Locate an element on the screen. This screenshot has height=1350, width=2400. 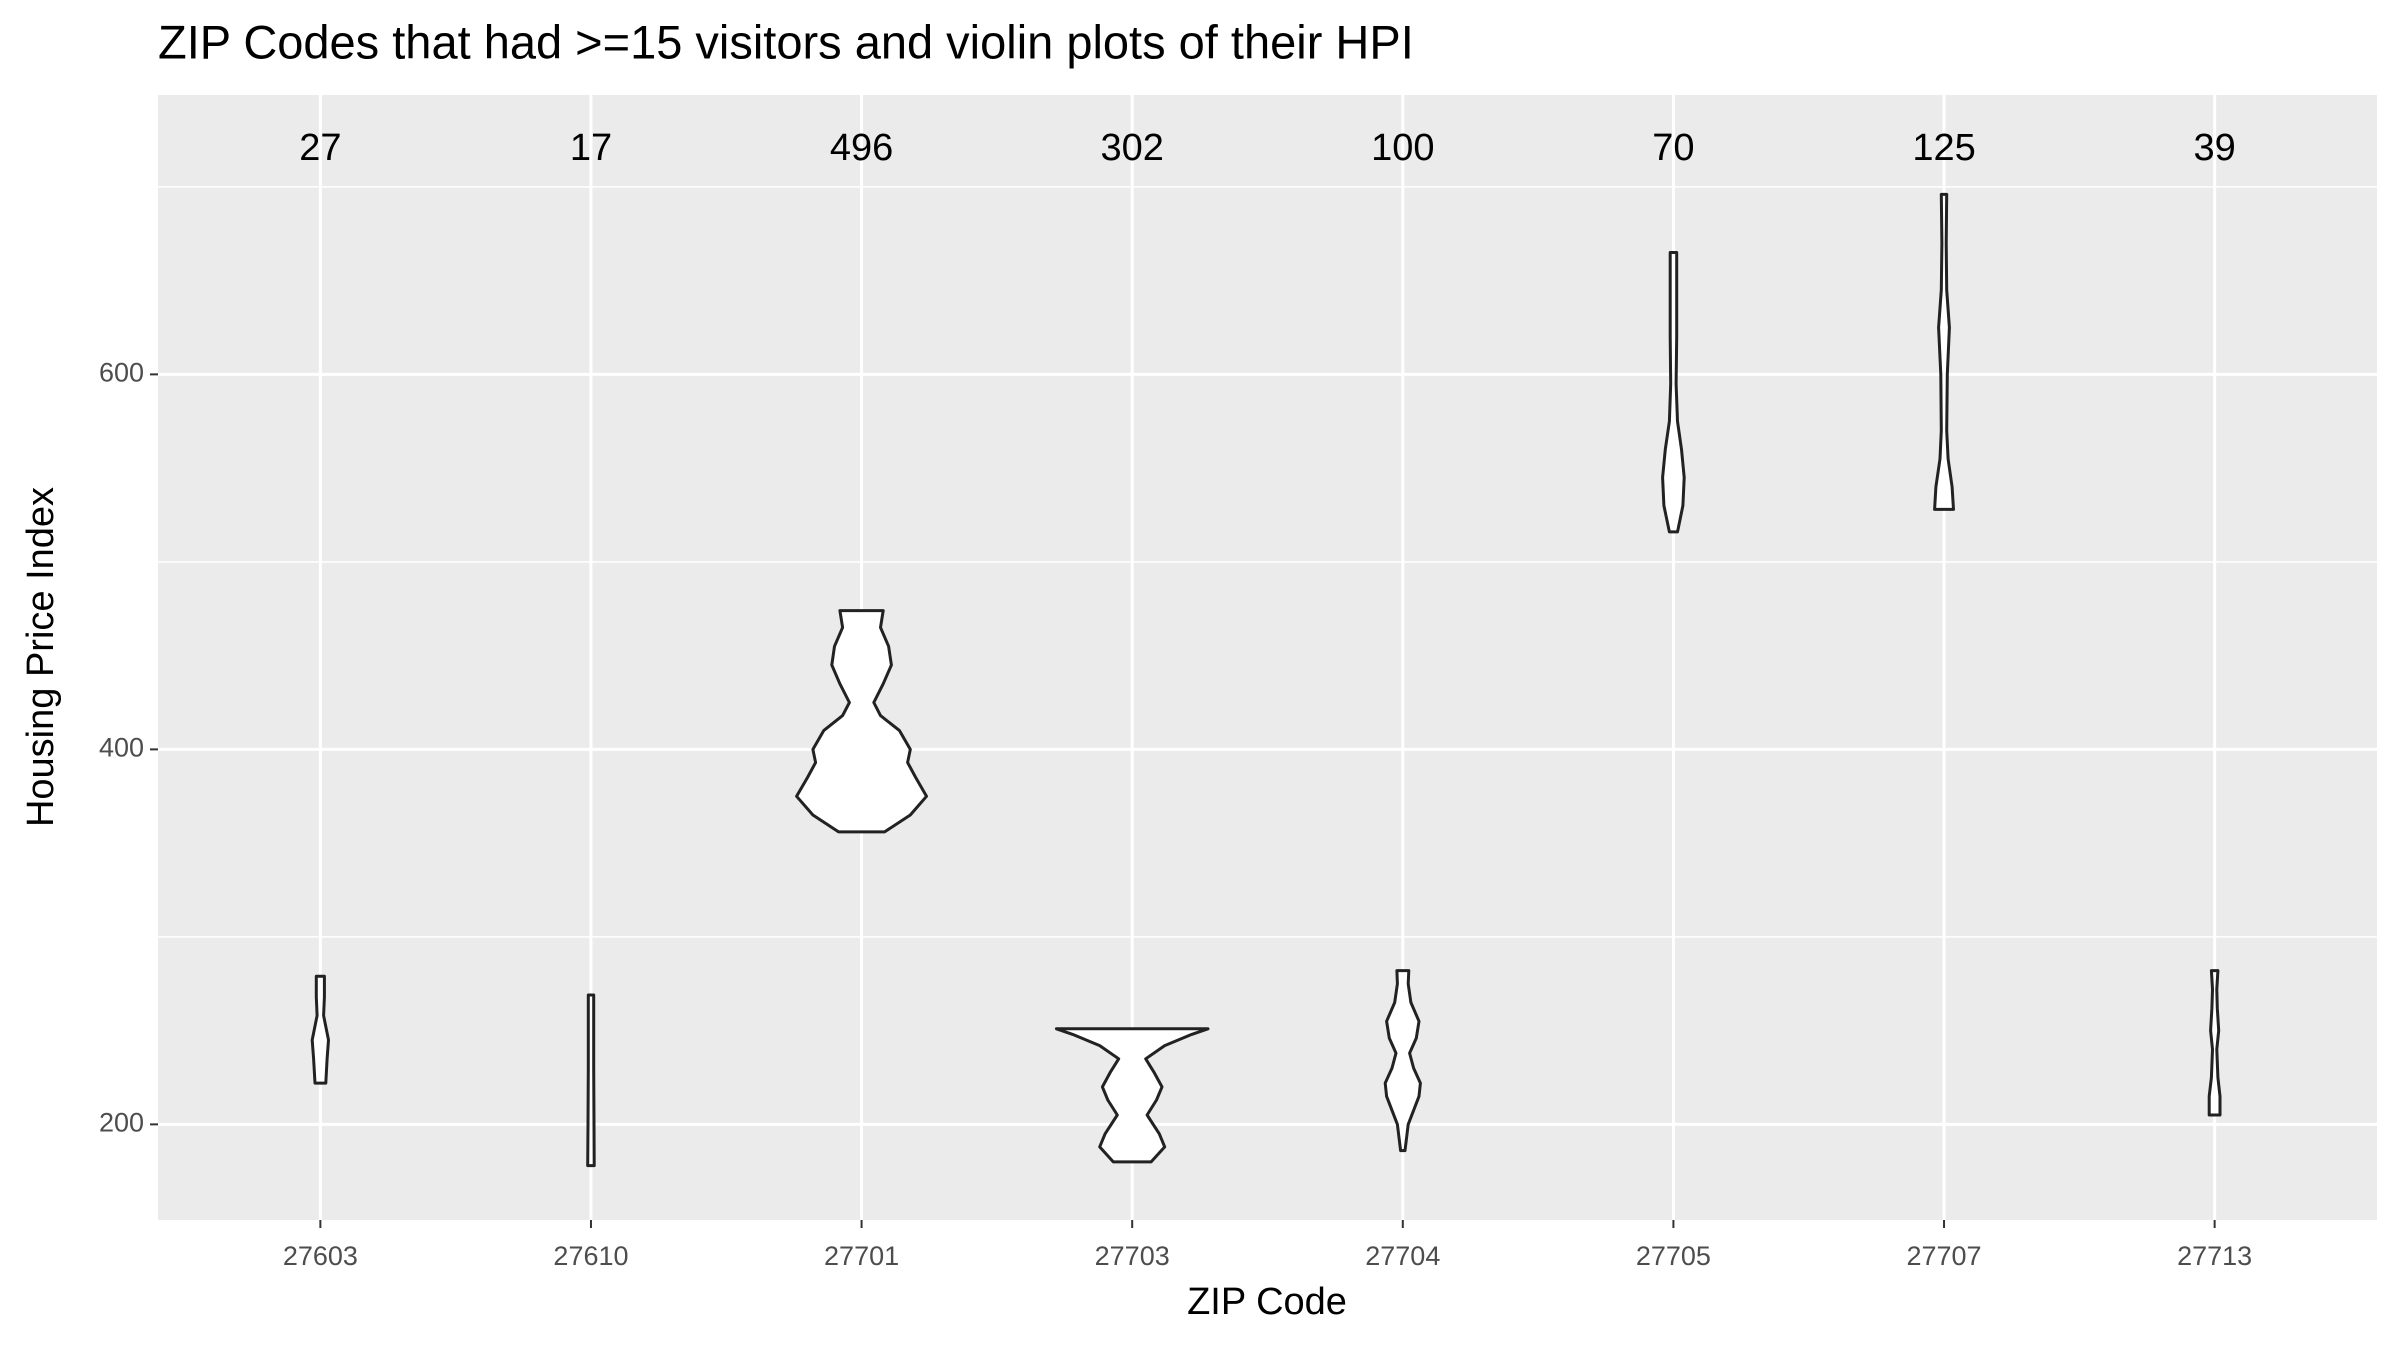
x-tick-label: 27713 is located at coordinates (2214, 1256).